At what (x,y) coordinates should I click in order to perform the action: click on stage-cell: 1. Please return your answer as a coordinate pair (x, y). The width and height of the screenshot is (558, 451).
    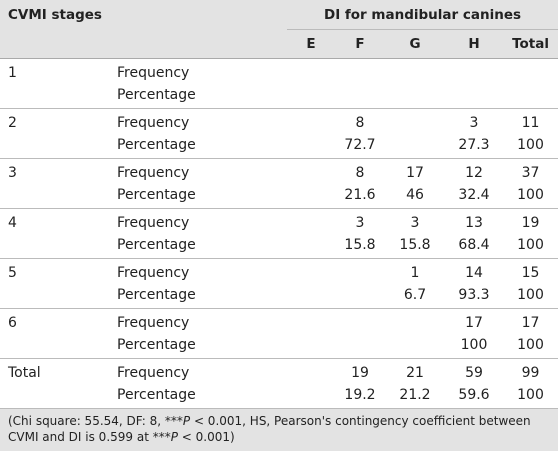
    Looking at the image, I should click on (12, 73).